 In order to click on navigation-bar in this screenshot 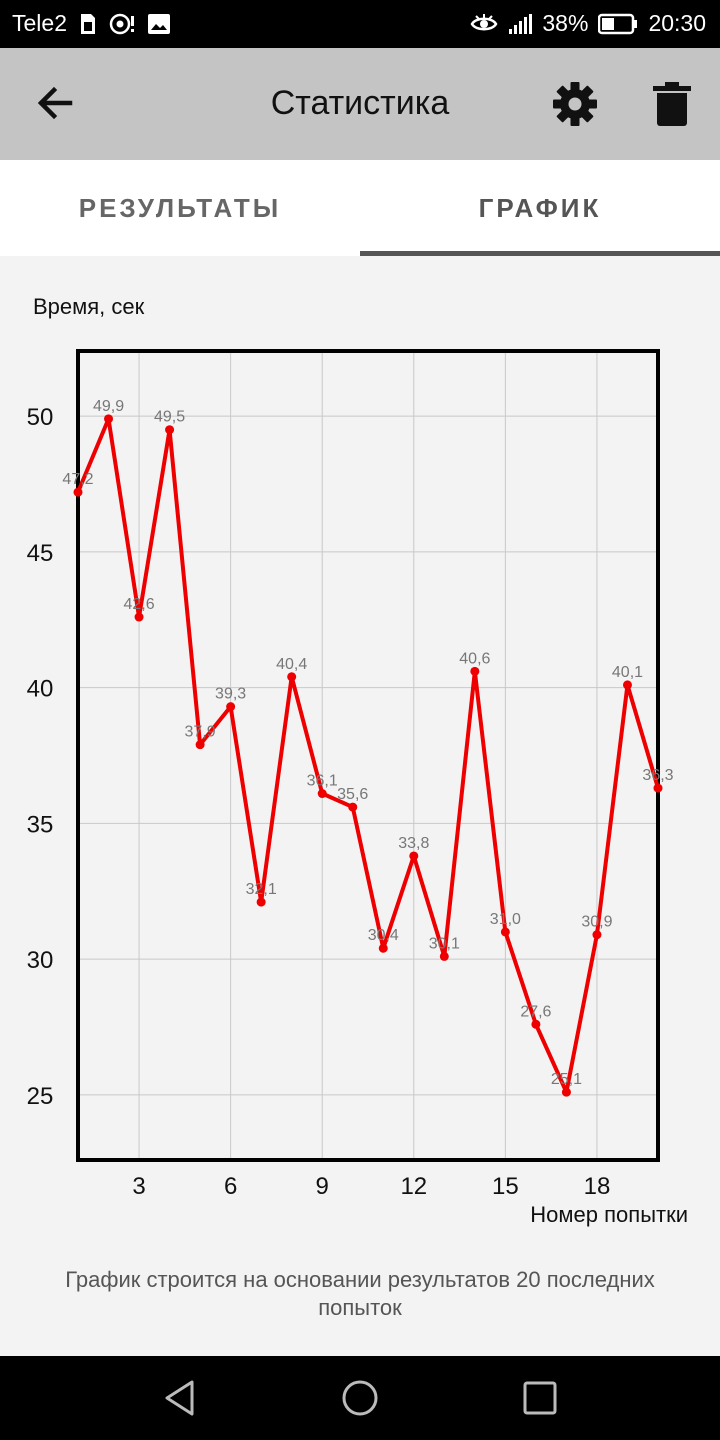, I will do `click(360, 1398)`.